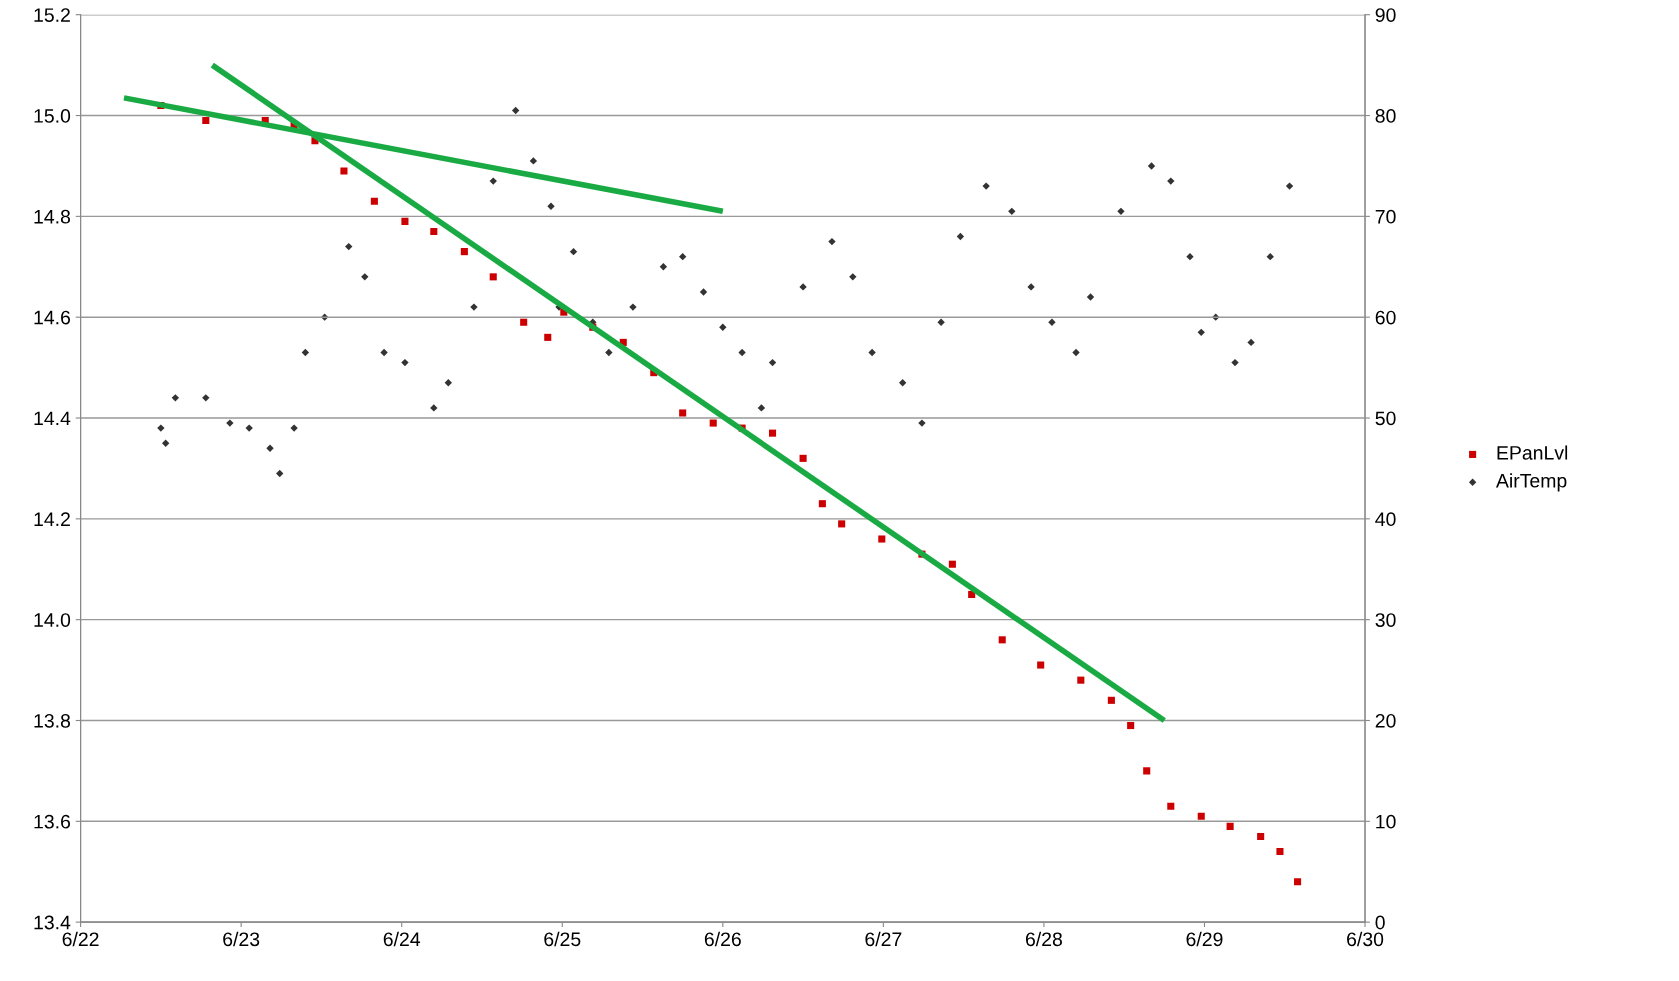  What do you see at coordinates (80, 939) in the screenshot?
I see `x-tick-label: 6/22` at bounding box center [80, 939].